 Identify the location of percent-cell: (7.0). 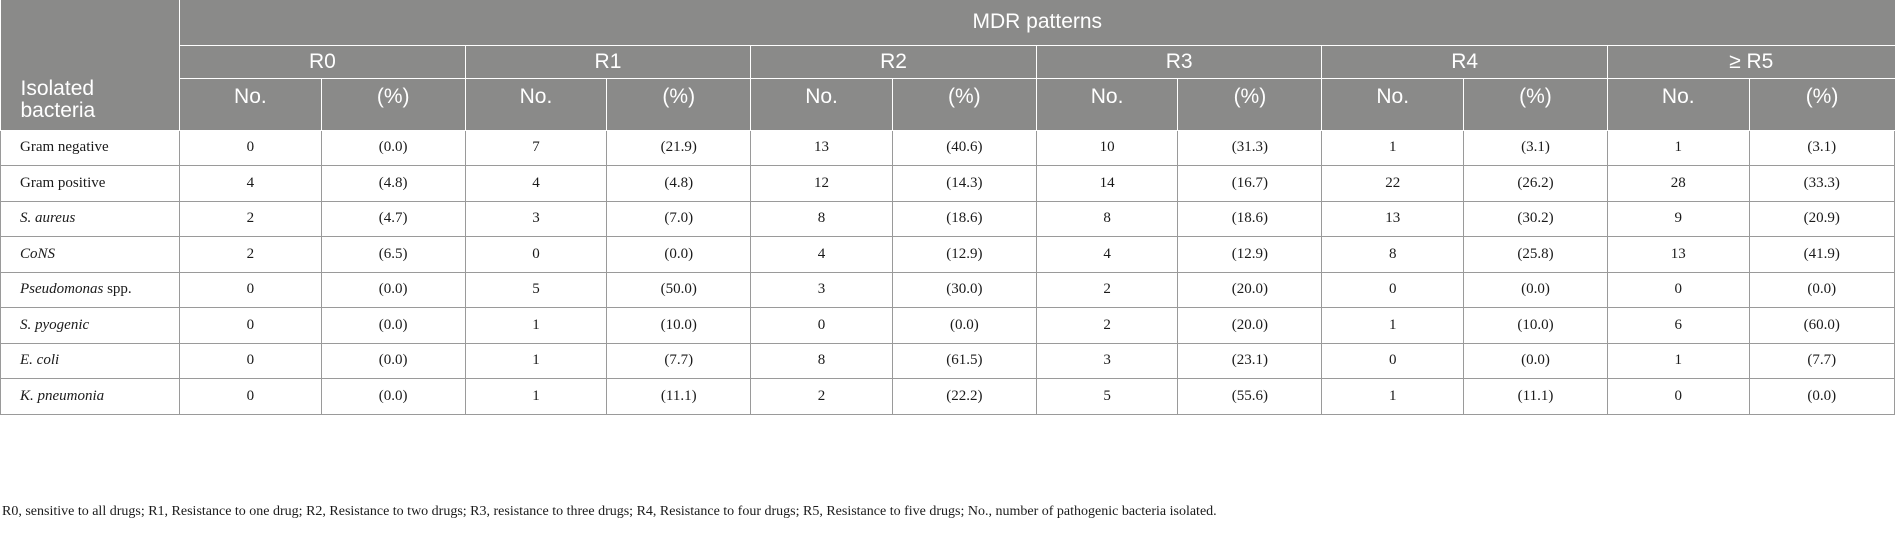
(678, 219).